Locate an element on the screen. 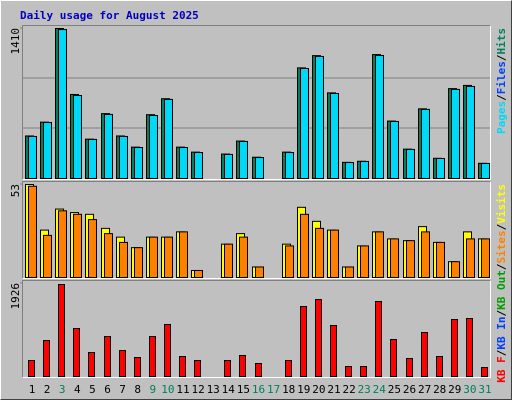 The image size is (512, 400). x-tick-label: 28 is located at coordinates (439, 389).